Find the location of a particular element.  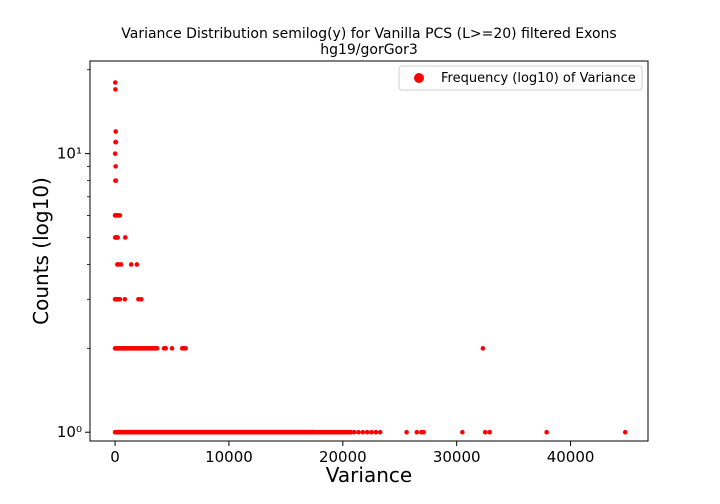

legend-label: Frequency (log10) of Variance is located at coordinates (538, 78).